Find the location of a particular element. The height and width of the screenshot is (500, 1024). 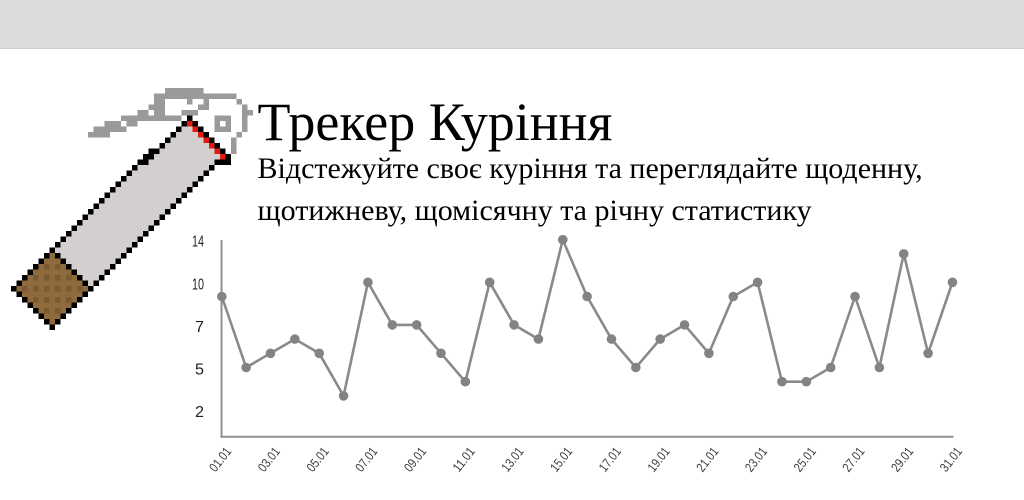

x-axis-tick-label: 01.01 is located at coordinates (220, 459).